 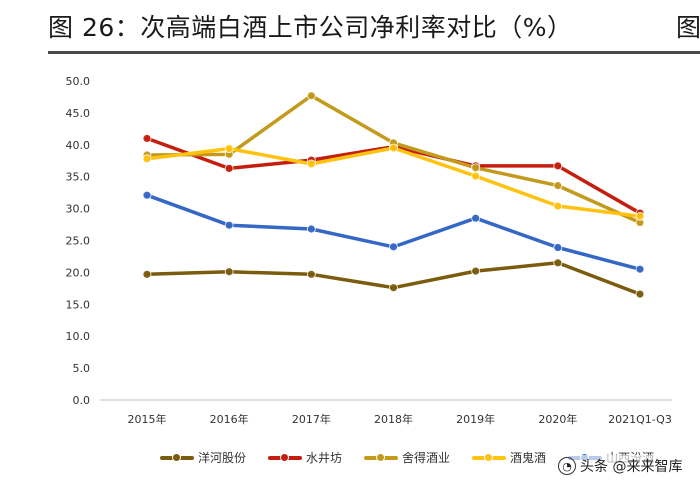 I want to click on legend-item: 水井坊, so click(x=305, y=457).